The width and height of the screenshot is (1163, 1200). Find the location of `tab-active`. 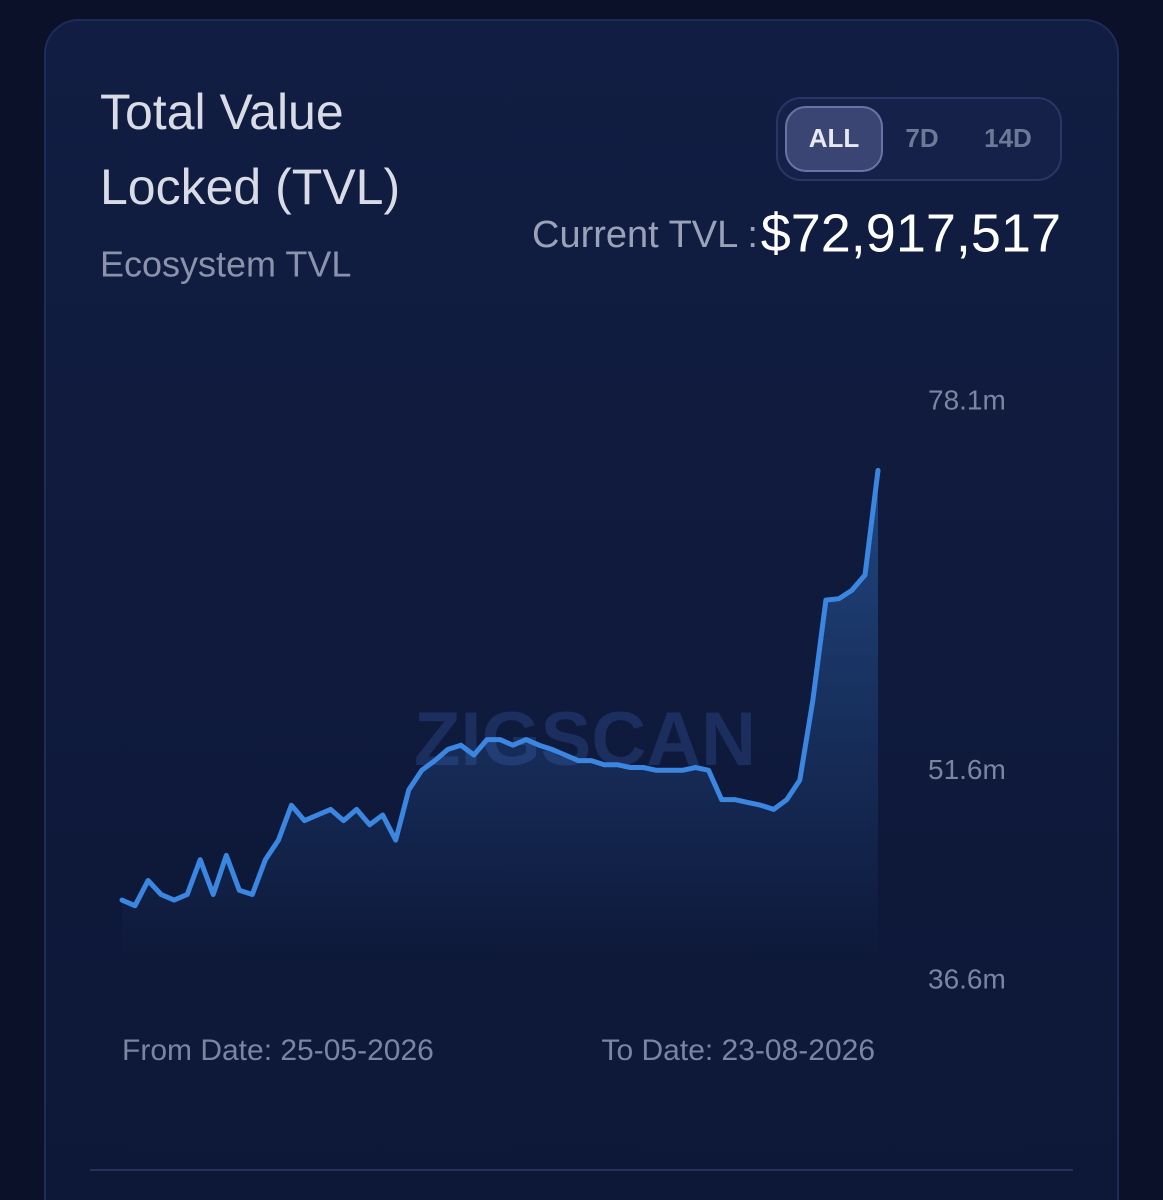

tab-active is located at coordinates (834, 139).